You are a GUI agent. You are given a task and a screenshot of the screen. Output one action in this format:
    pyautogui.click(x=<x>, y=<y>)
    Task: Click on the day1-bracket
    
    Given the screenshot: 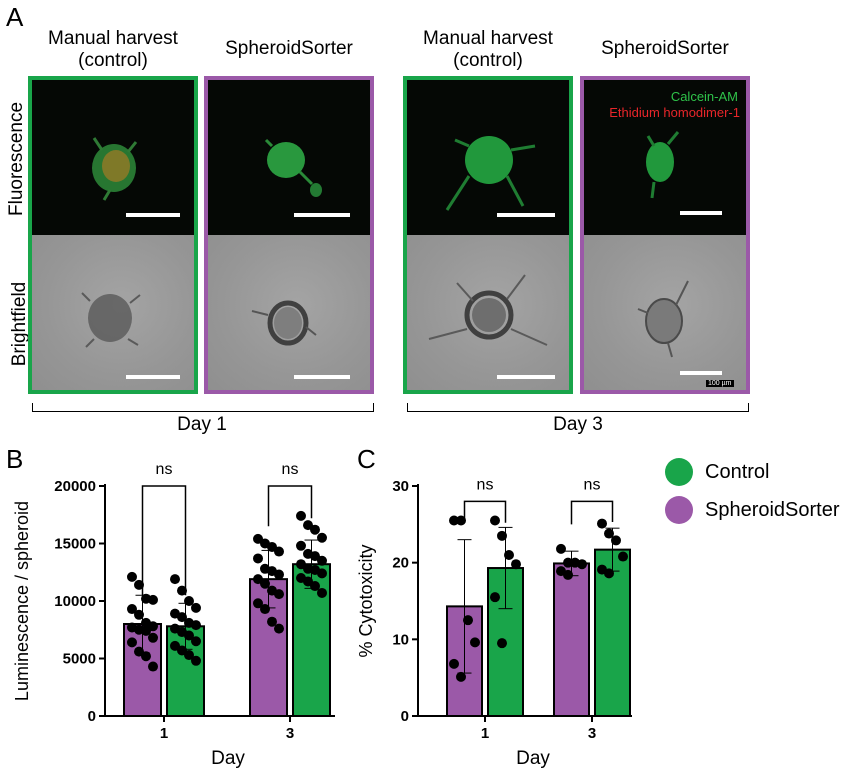 What is the action you would take?
    pyautogui.click(x=203, y=407)
    